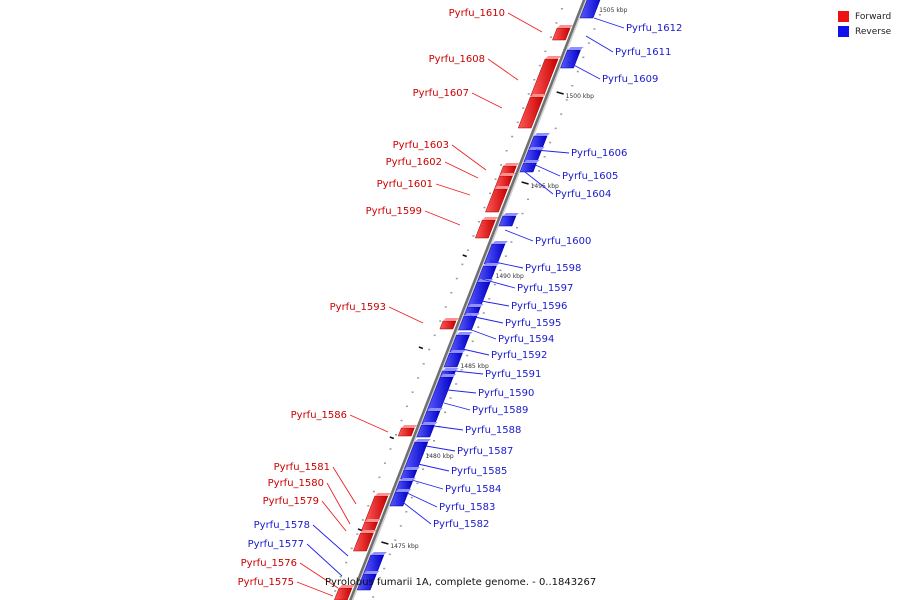 Image resolution: width=900 pixels, height=600 pixels. Describe the element at coordinates (421, 145) in the screenshot. I see `forward-gene-label: Pyrfu_1603` at that location.